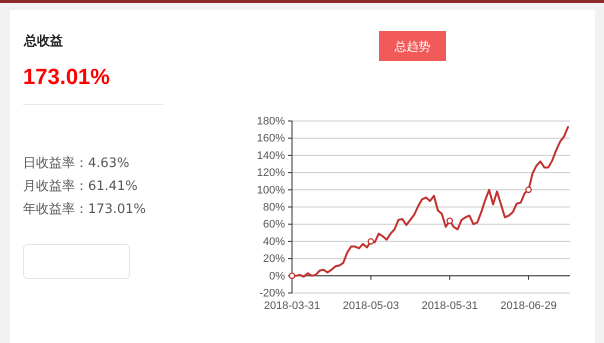 Image resolution: width=604 pixels, height=343 pixels. Describe the element at coordinates (274, 208) in the screenshot. I see `y-tick-label: 80%` at that location.